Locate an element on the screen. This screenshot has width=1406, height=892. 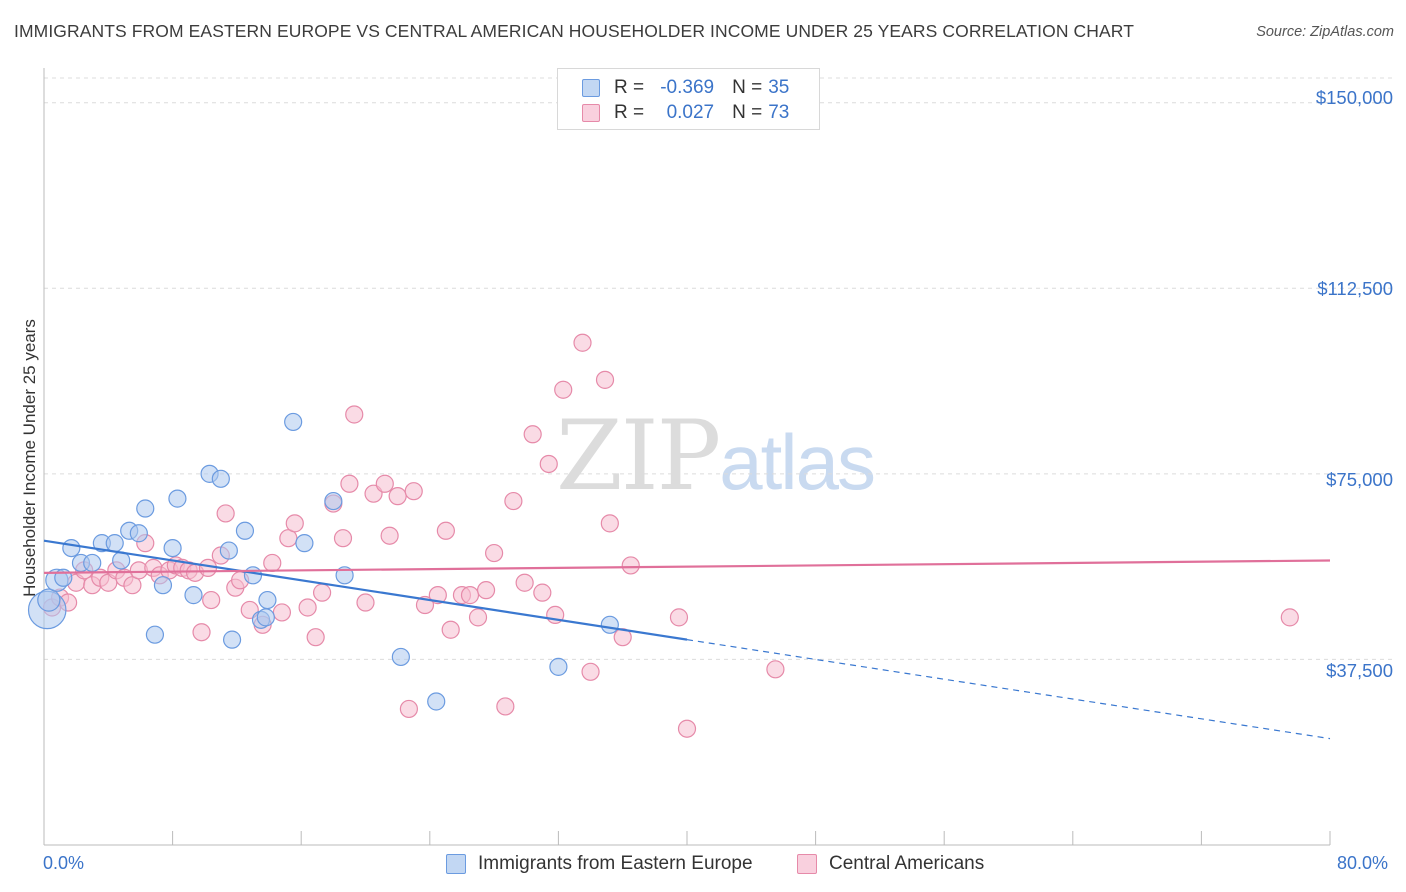
watermark: ZIPatlas is located at coordinates (716, 456).